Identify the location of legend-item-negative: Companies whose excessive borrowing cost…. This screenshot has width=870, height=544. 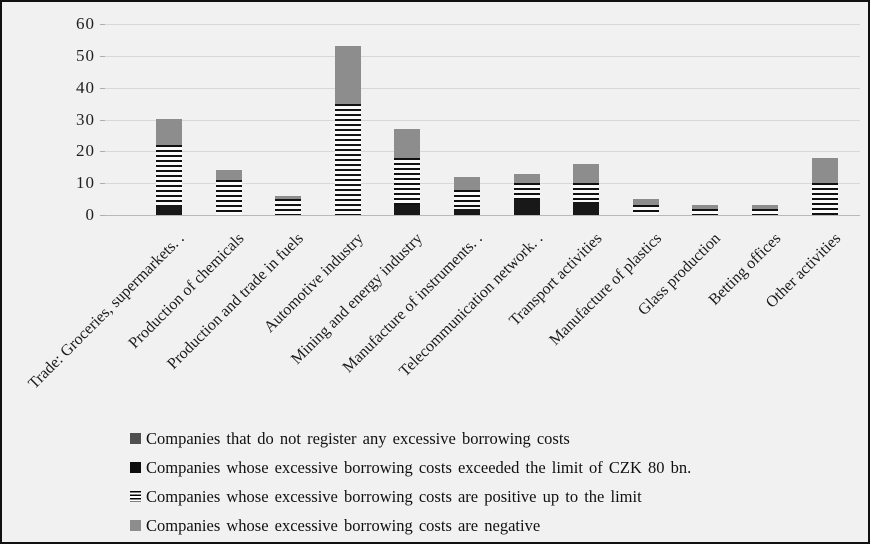
(410, 525).